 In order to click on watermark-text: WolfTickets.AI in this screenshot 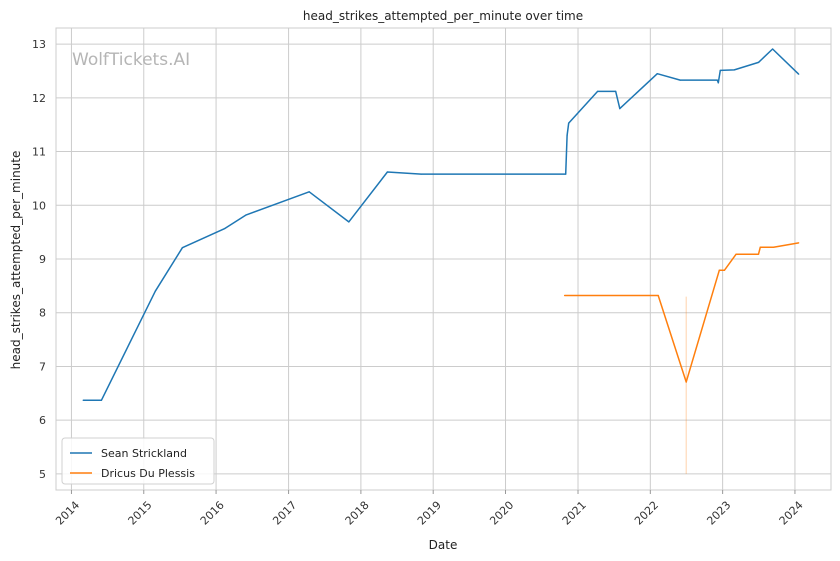, I will do `click(131, 60)`.